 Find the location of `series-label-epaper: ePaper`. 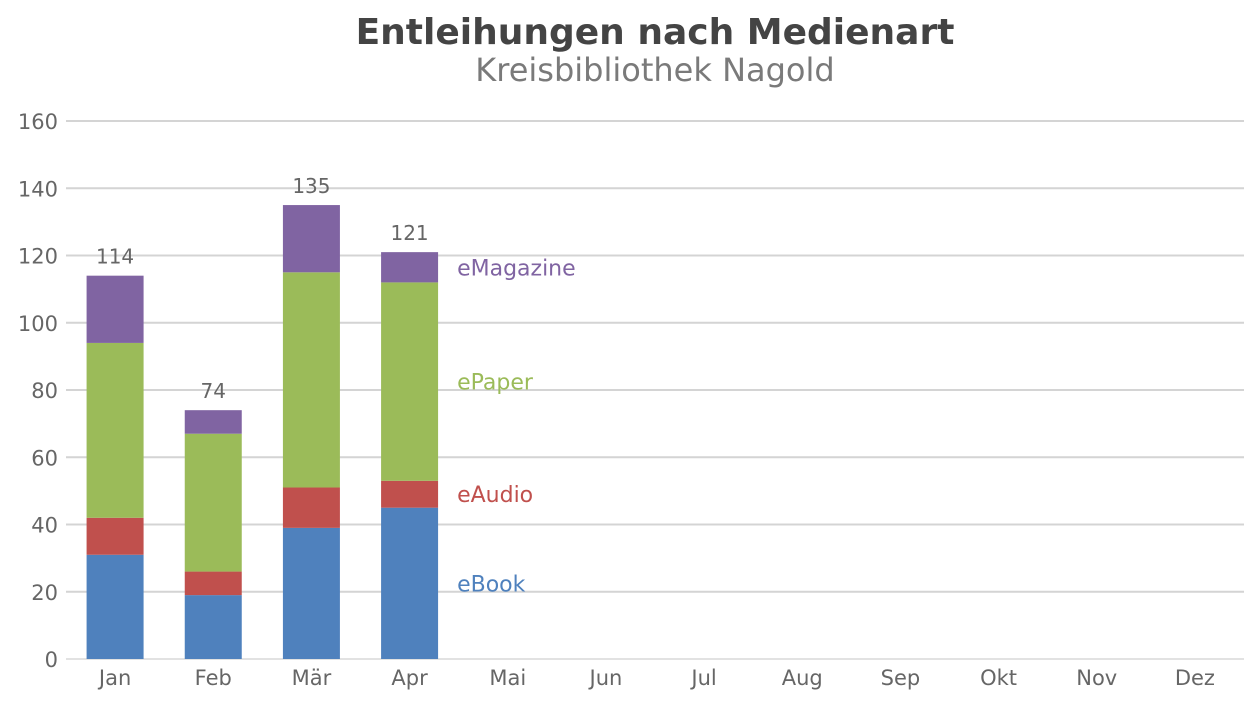

series-label-epaper: ePaper is located at coordinates (495, 383).